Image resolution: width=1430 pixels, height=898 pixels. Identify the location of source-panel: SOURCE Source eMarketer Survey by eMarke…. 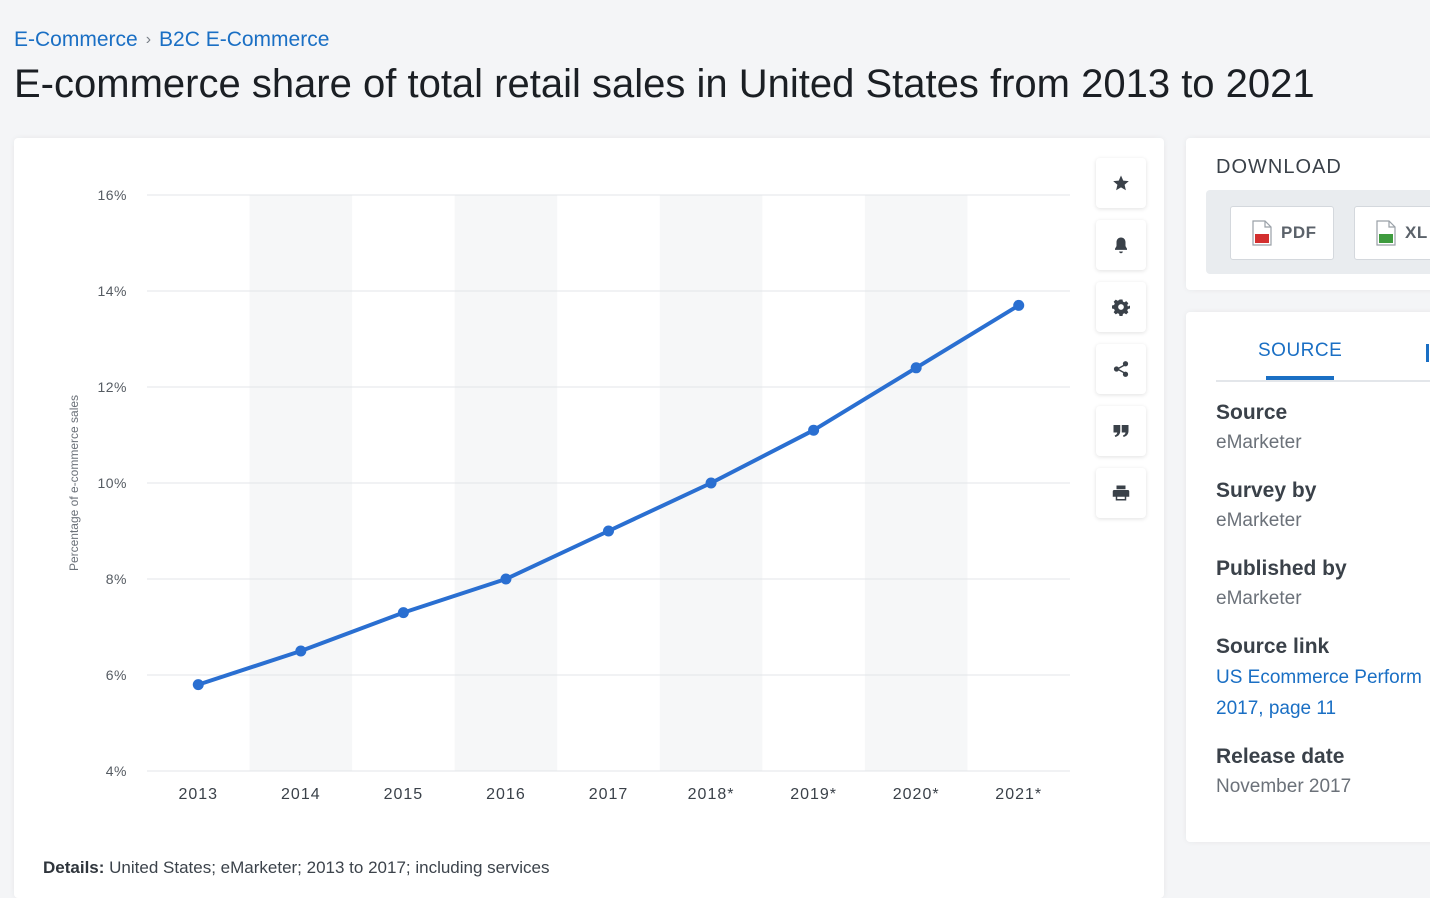
(1308, 577).